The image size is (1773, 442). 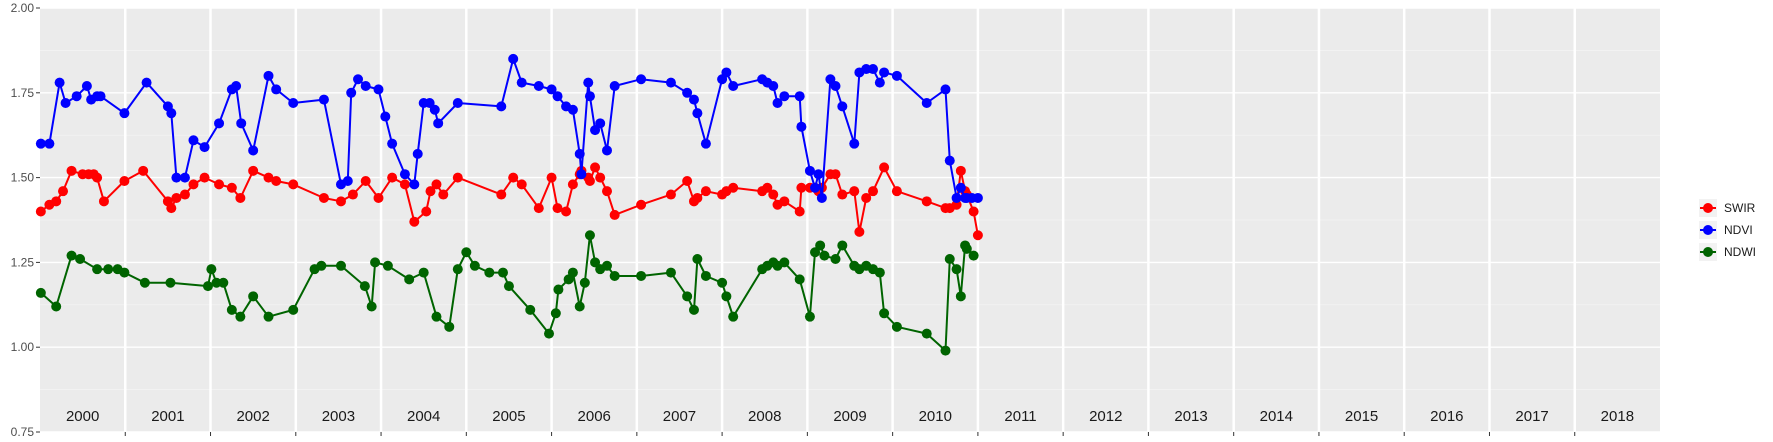 I want to click on legend-label: NDWI, so click(x=1740, y=252).